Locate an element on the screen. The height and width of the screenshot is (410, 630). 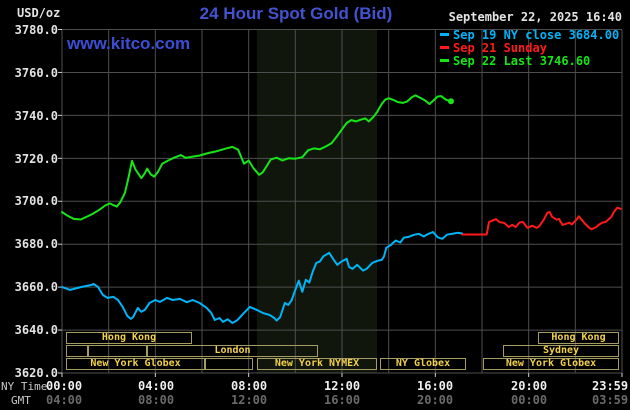
y-tick-label: 3740.0 is located at coordinates (36, 116).